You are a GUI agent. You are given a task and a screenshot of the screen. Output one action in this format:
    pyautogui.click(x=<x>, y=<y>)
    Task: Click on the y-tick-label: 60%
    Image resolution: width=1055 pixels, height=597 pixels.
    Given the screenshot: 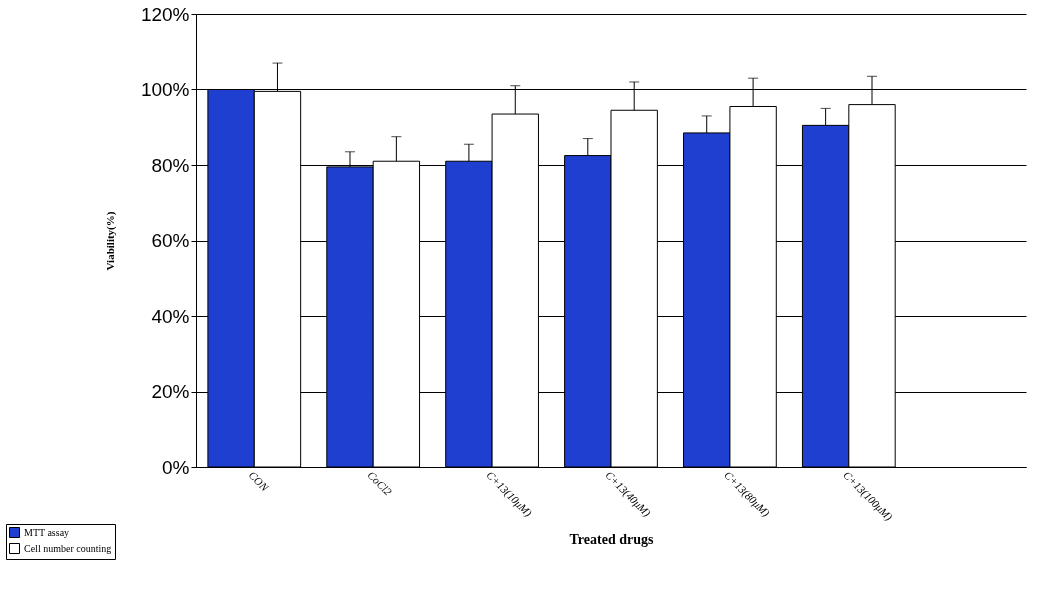 What is the action you would take?
    pyautogui.click(x=170, y=240)
    